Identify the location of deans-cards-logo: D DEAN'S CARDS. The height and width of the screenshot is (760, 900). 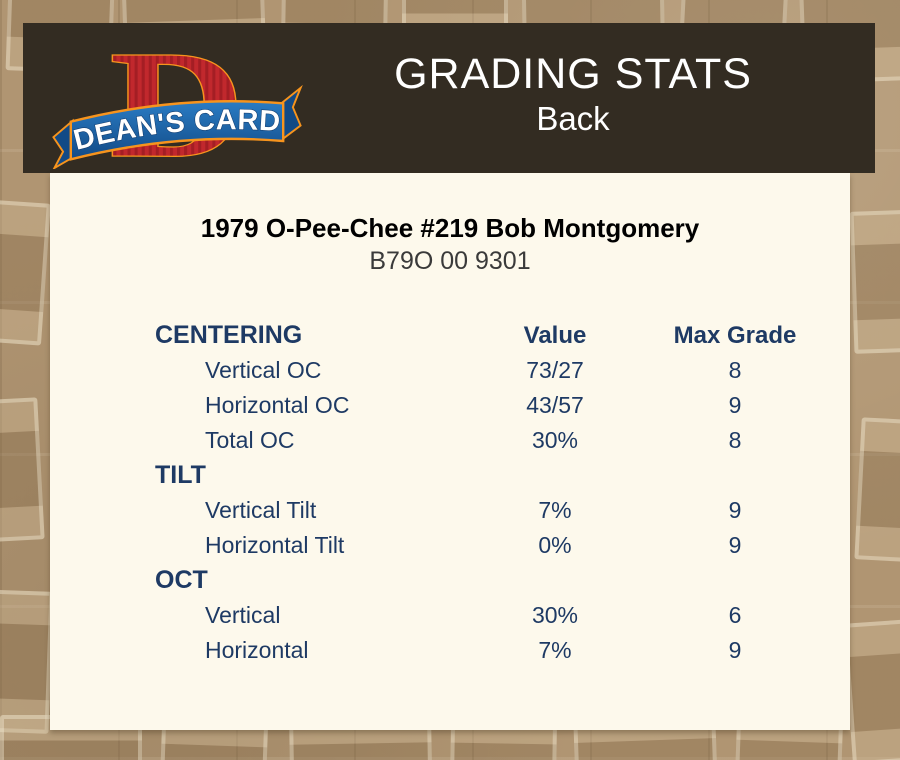
(176, 96).